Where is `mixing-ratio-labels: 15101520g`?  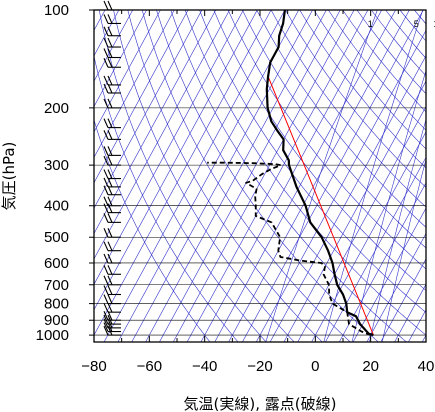 mixing-ratio-labels: 15101520g is located at coordinates (401, 24).